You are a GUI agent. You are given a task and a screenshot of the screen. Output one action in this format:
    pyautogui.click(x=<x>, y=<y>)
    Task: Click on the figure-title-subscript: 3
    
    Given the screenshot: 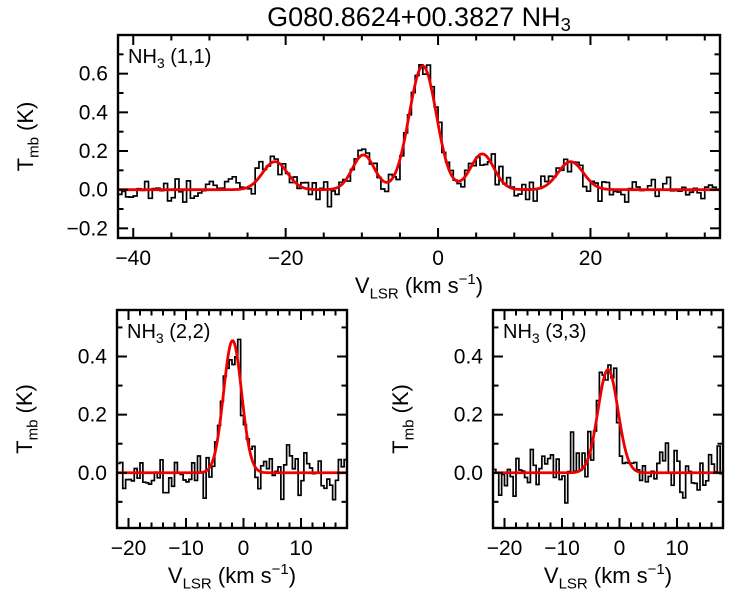 What is the action you would take?
    pyautogui.click(x=565, y=25)
    